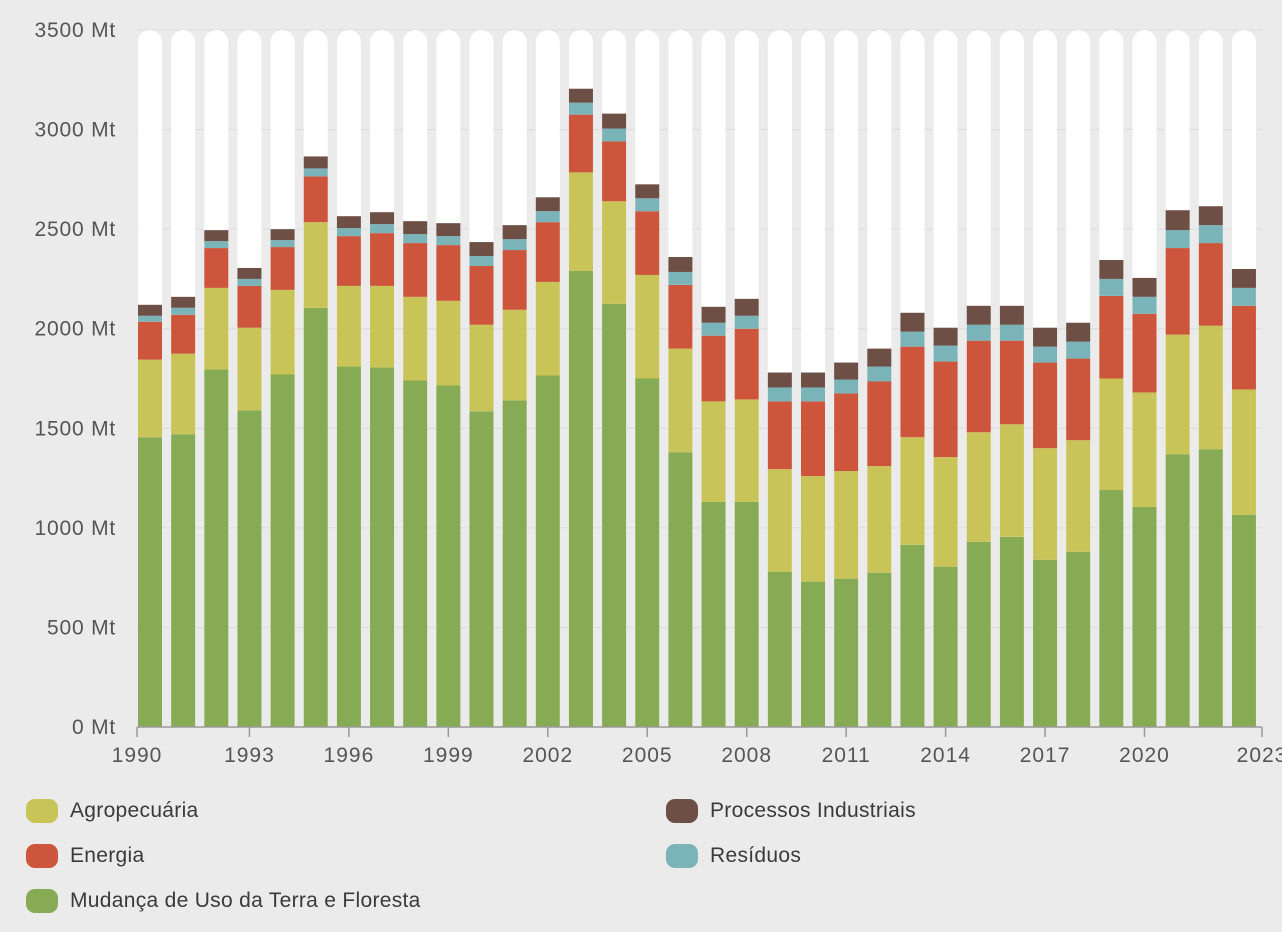 This screenshot has height=932, width=1282. Describe the element at coordinates (1045, 504) in the screenshot. I see `bar-agropecuaria-2017` at that location.